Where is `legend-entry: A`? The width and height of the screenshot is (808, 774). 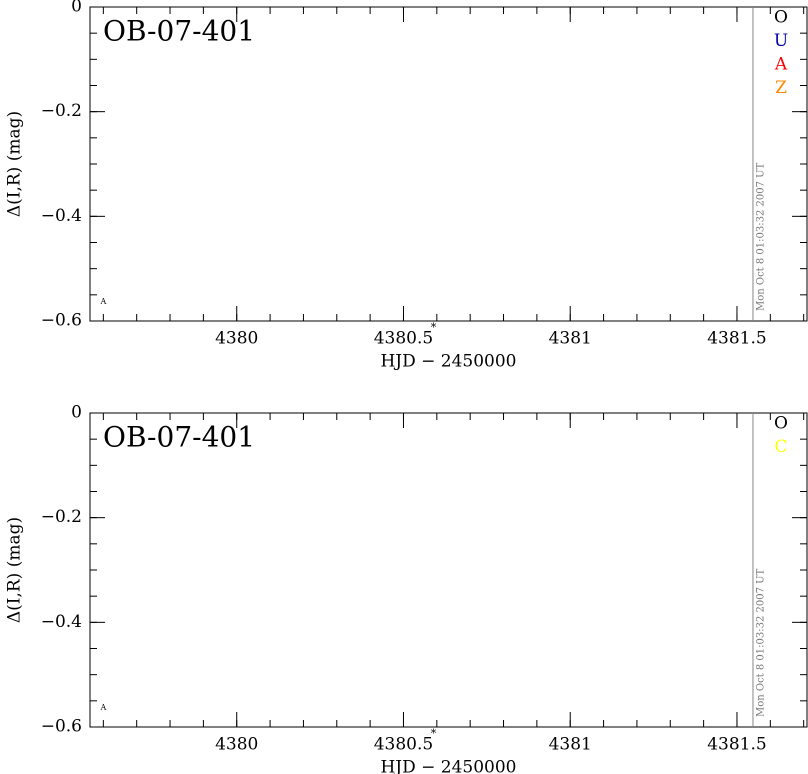 legend-entry: A is located at coordinates (781, 65).